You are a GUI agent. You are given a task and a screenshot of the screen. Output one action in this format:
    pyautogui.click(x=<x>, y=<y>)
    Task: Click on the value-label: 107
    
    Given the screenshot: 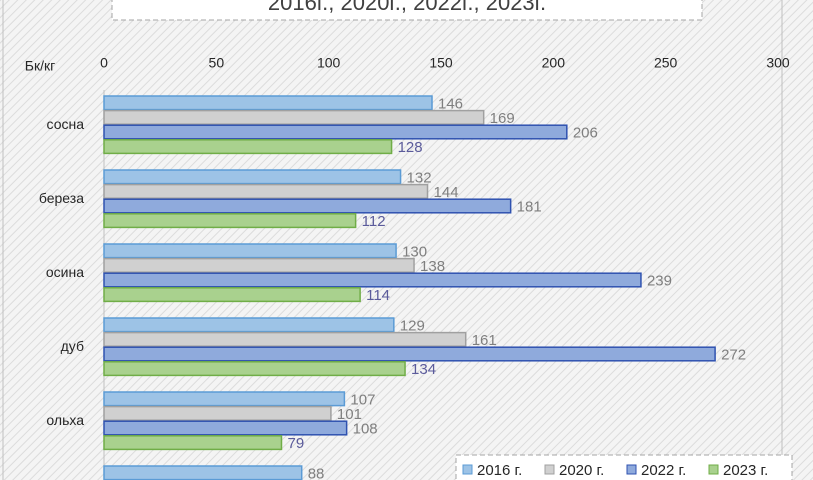 What is the action you would take?
    pyautogui.click(x=362, y=399)
    